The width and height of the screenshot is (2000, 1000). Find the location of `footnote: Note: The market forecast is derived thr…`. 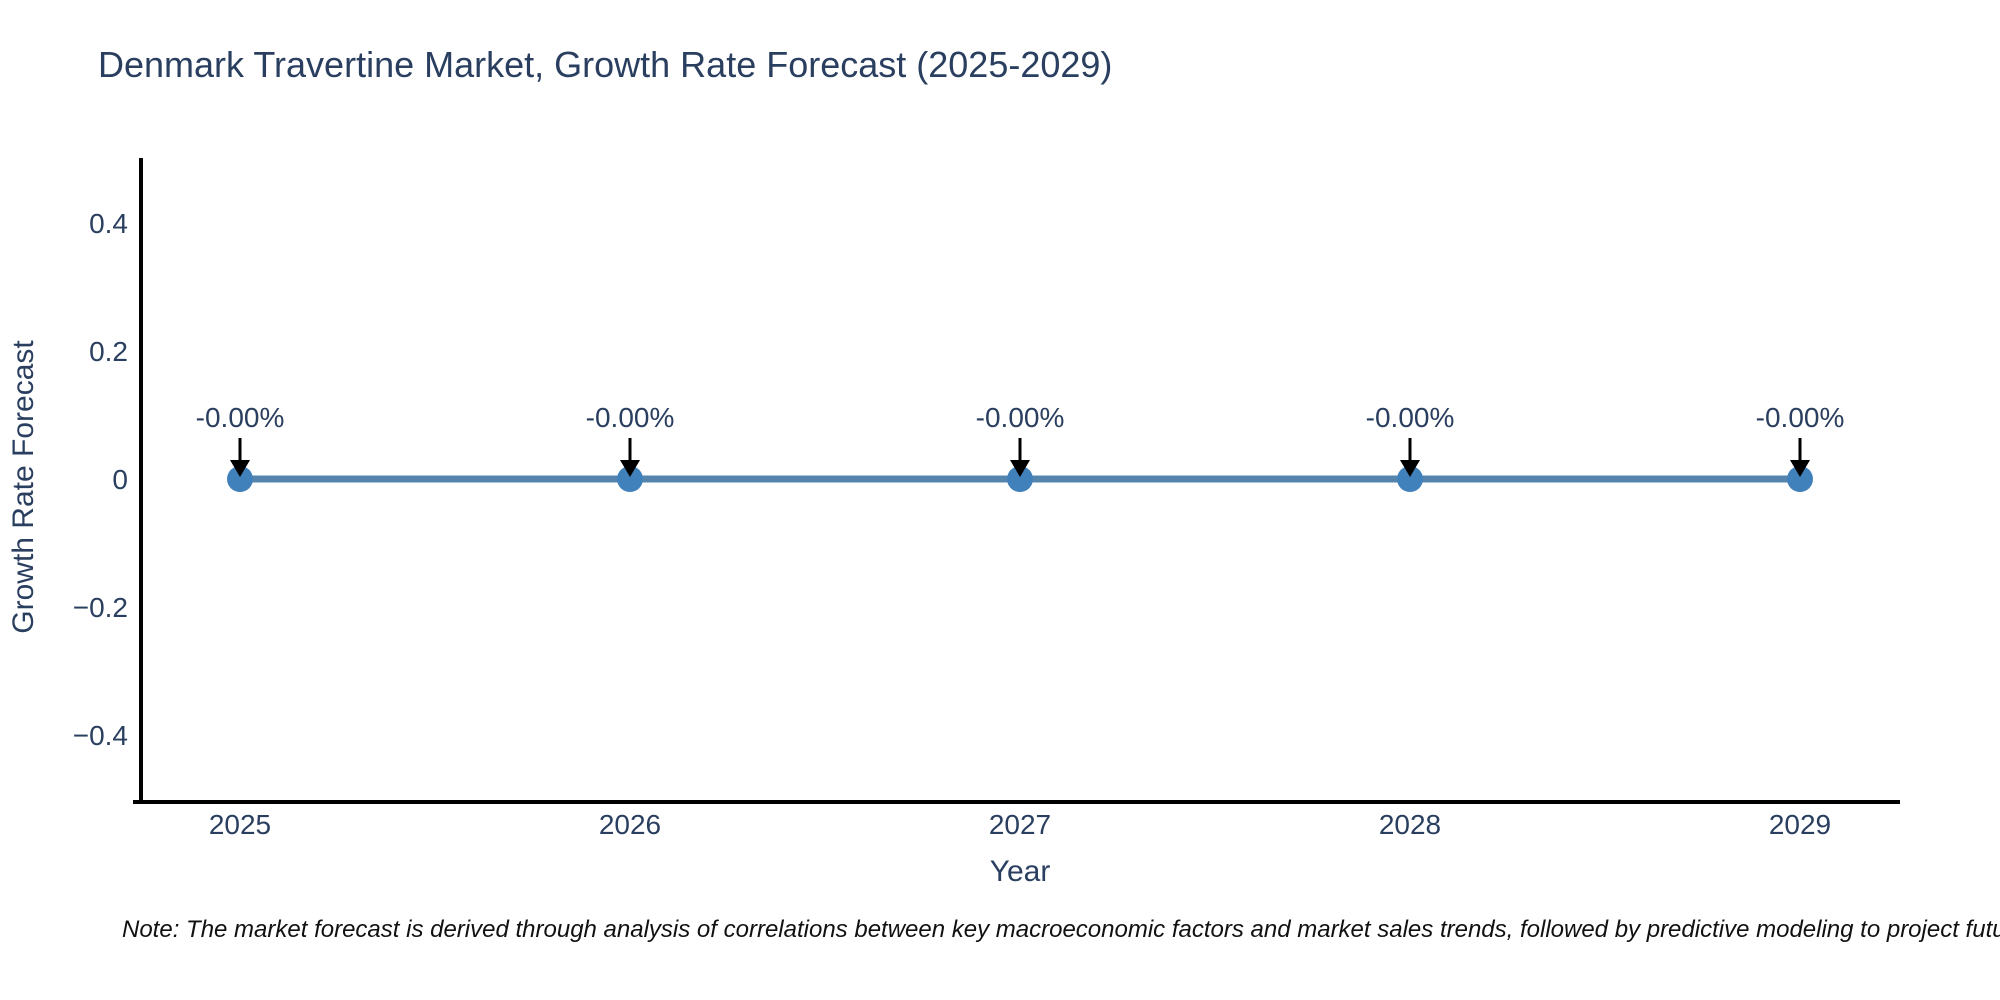

footnote: Note: The market forecast is derived thr… is located at coordinates (1061, 929).